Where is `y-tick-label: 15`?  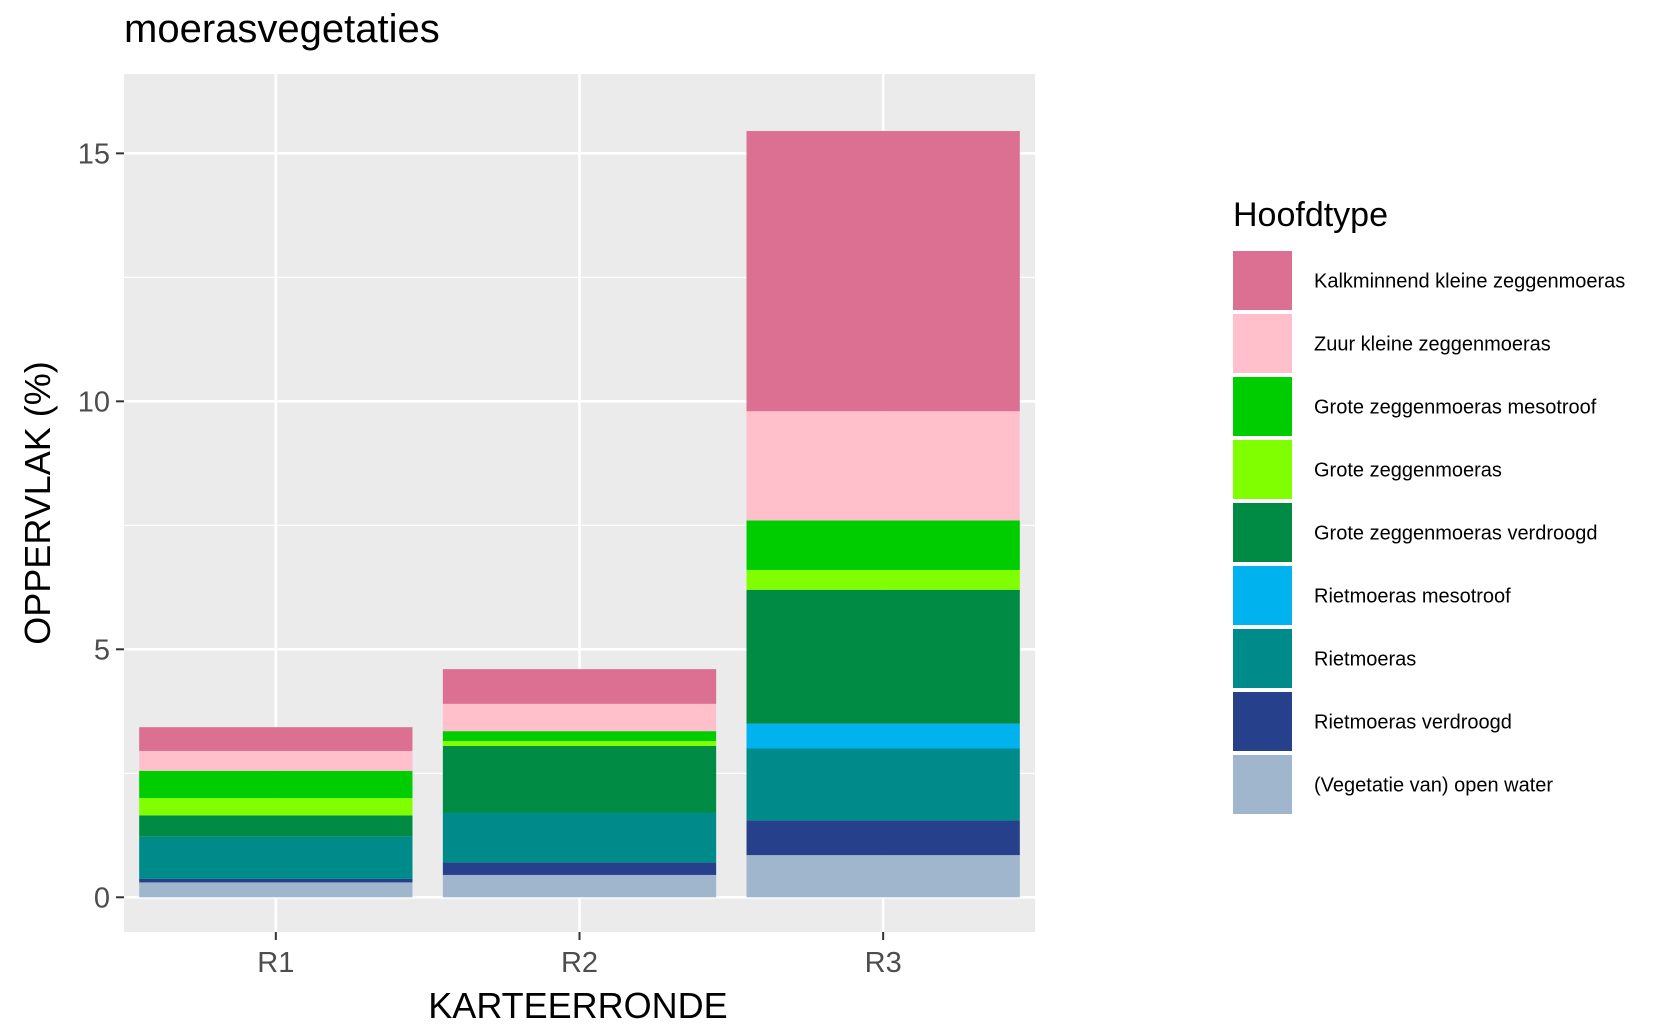 y-tick-label: 15 is located at coordinates (94, 154).